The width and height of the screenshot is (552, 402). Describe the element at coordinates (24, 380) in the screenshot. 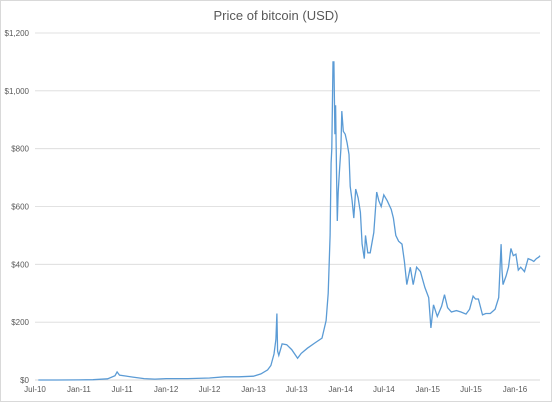

I see `y-tick-label: $0` at that location.